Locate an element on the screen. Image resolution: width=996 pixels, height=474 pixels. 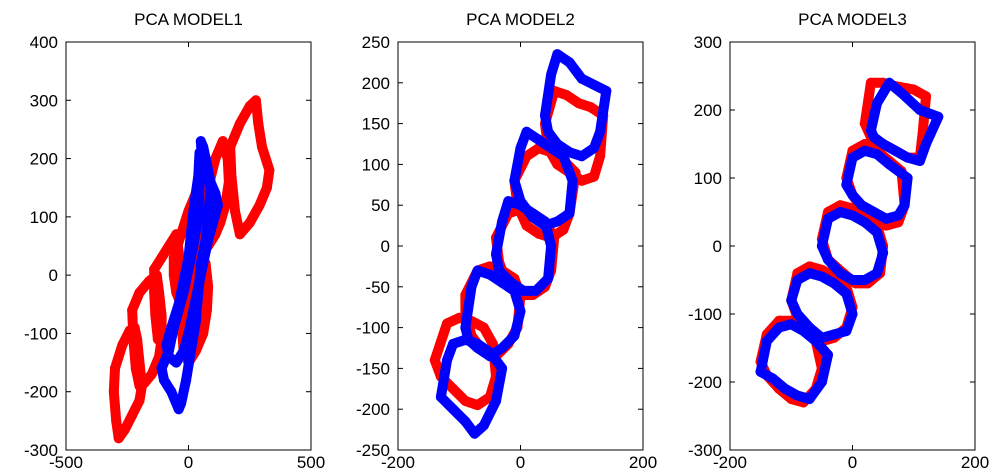
plot-area is located at coordinates (191, 269).